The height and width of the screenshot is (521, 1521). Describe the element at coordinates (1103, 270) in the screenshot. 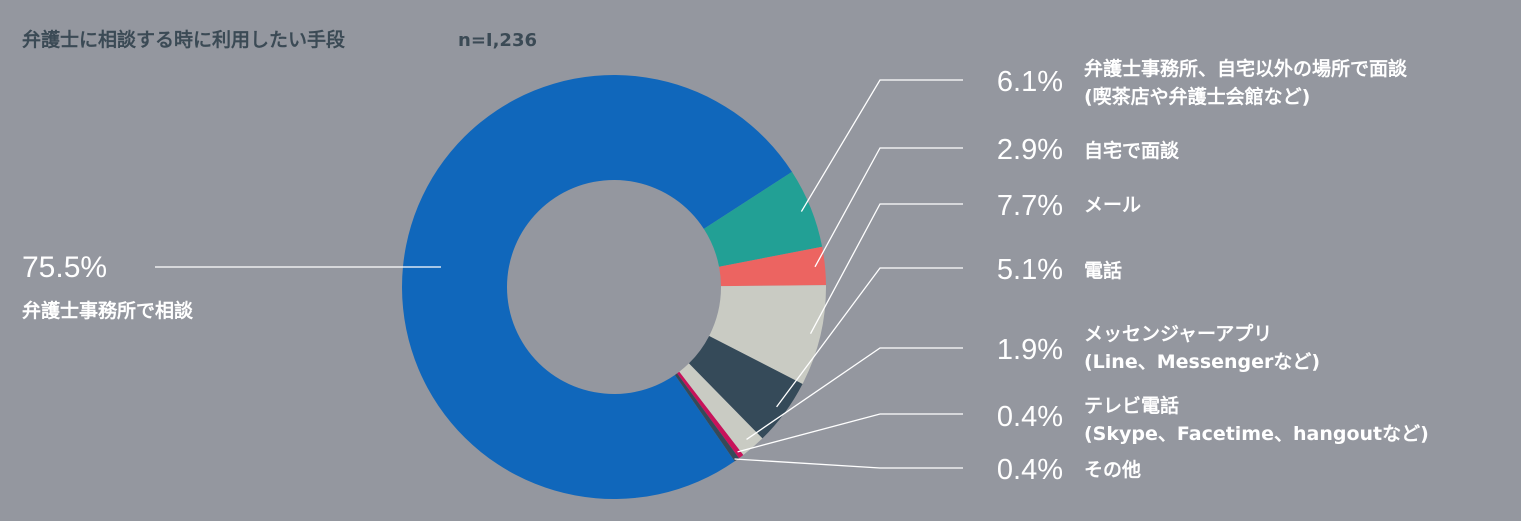

I see `category-label-4-line-0: 電話` at that location.